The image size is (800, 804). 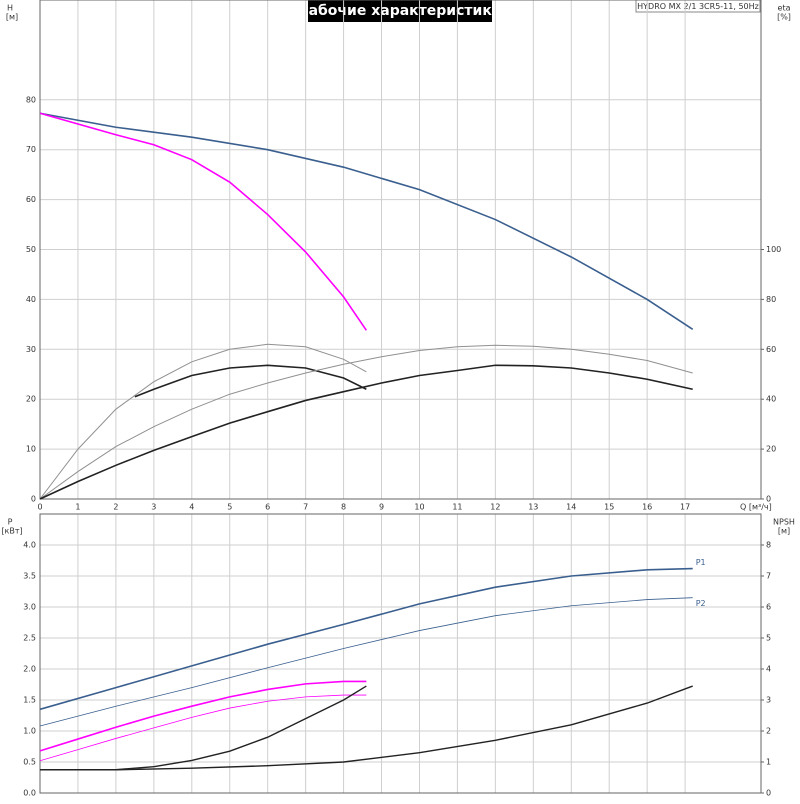 What do you see at coordinates (77, 507) in the screenshot?
I see `x-tick-label: 1` at bounding box center [77, 507].